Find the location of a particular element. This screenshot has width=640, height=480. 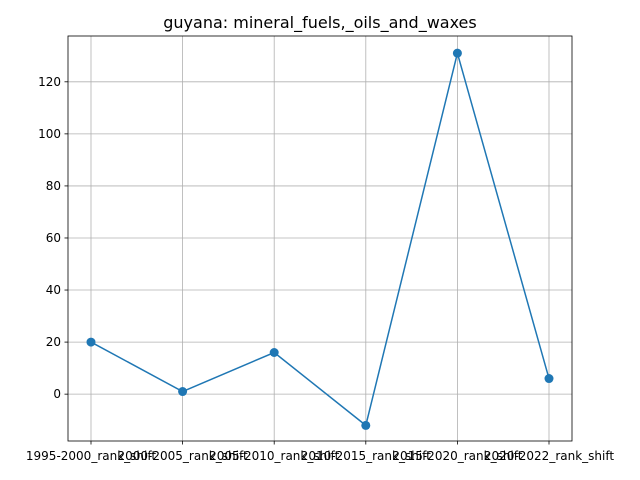

y-tick-label: 80 is located at coordinates (53, 186).